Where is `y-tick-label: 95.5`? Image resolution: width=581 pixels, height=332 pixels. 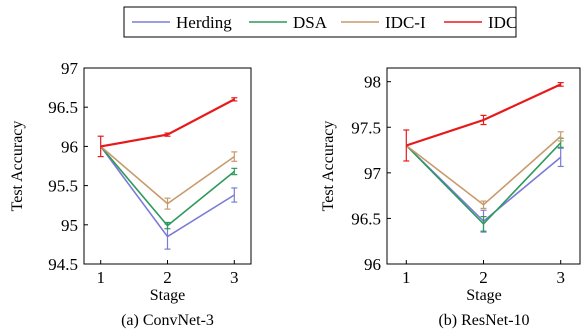
y-tick-label: 95.5 is located at coordinates (63, 186).